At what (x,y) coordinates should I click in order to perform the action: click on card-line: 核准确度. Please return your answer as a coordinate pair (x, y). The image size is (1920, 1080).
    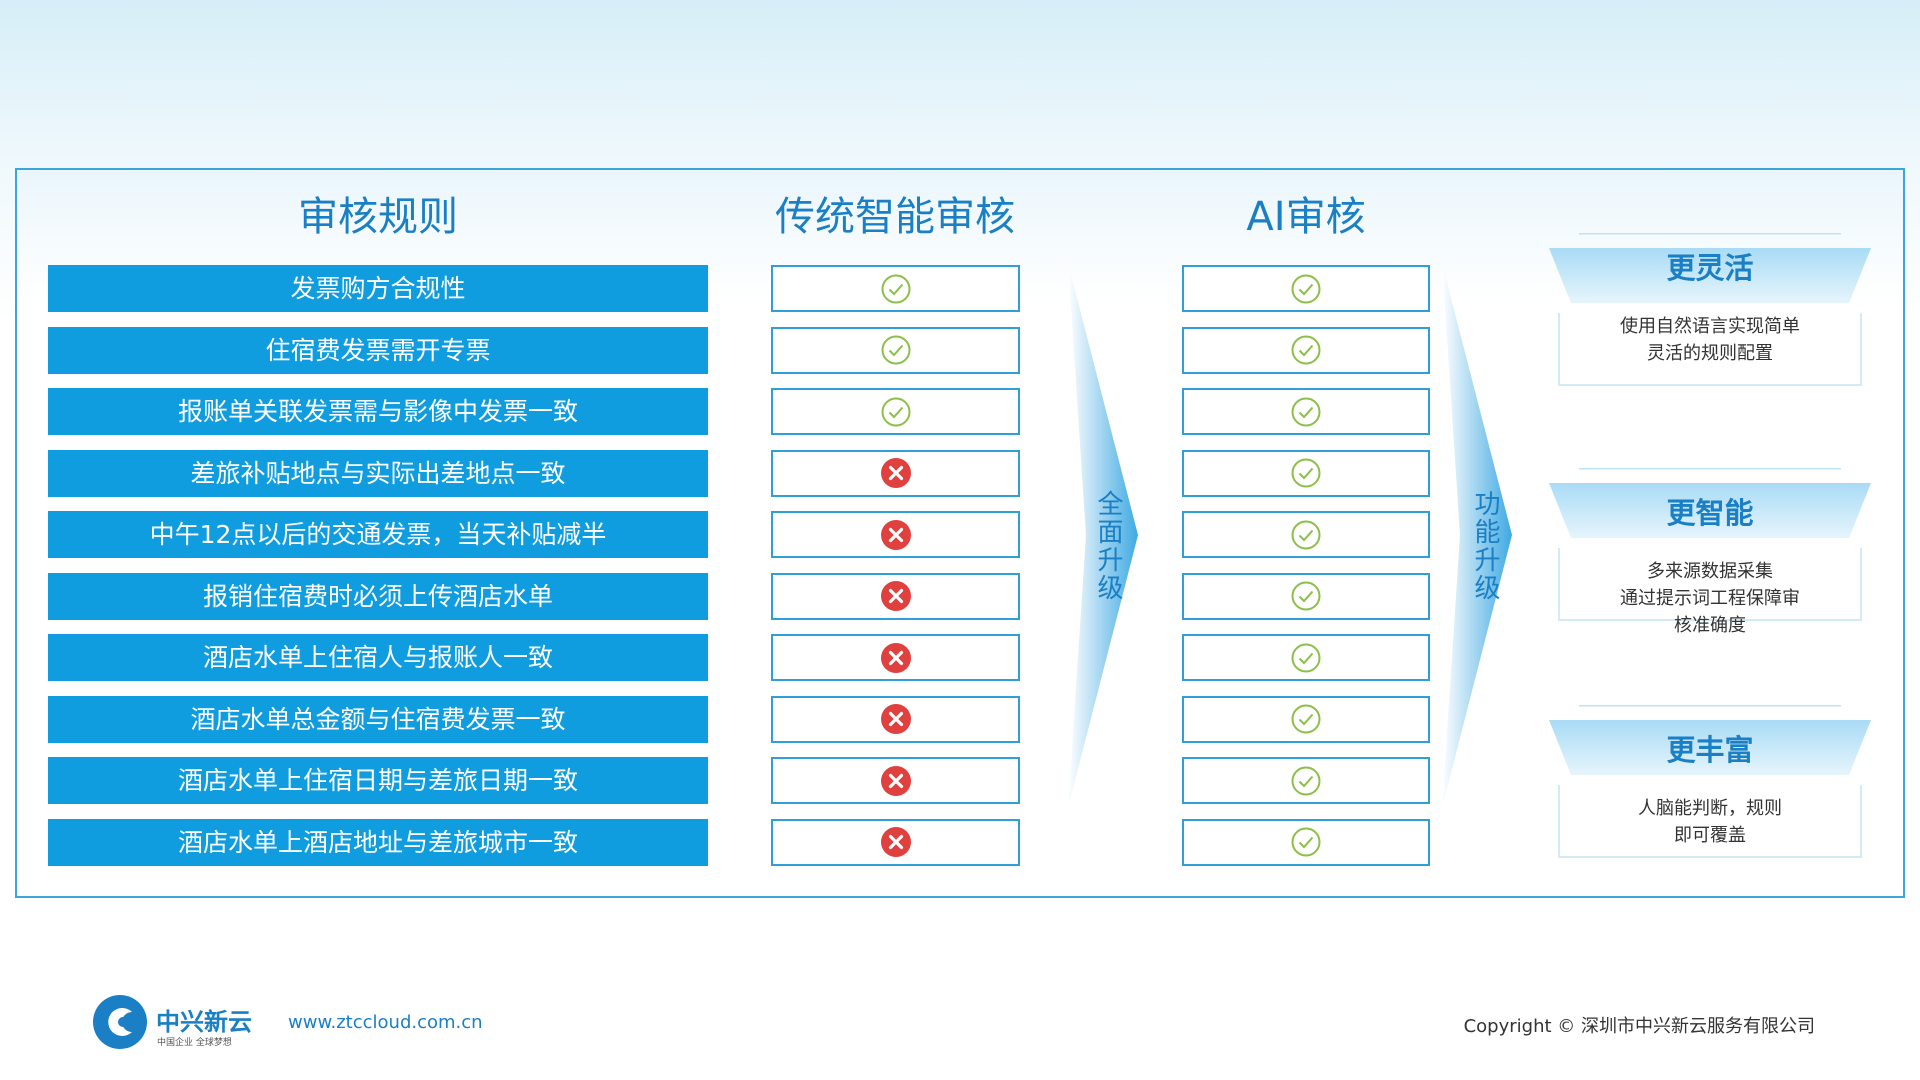
    Looking at the image, I should click on (1710, 625).